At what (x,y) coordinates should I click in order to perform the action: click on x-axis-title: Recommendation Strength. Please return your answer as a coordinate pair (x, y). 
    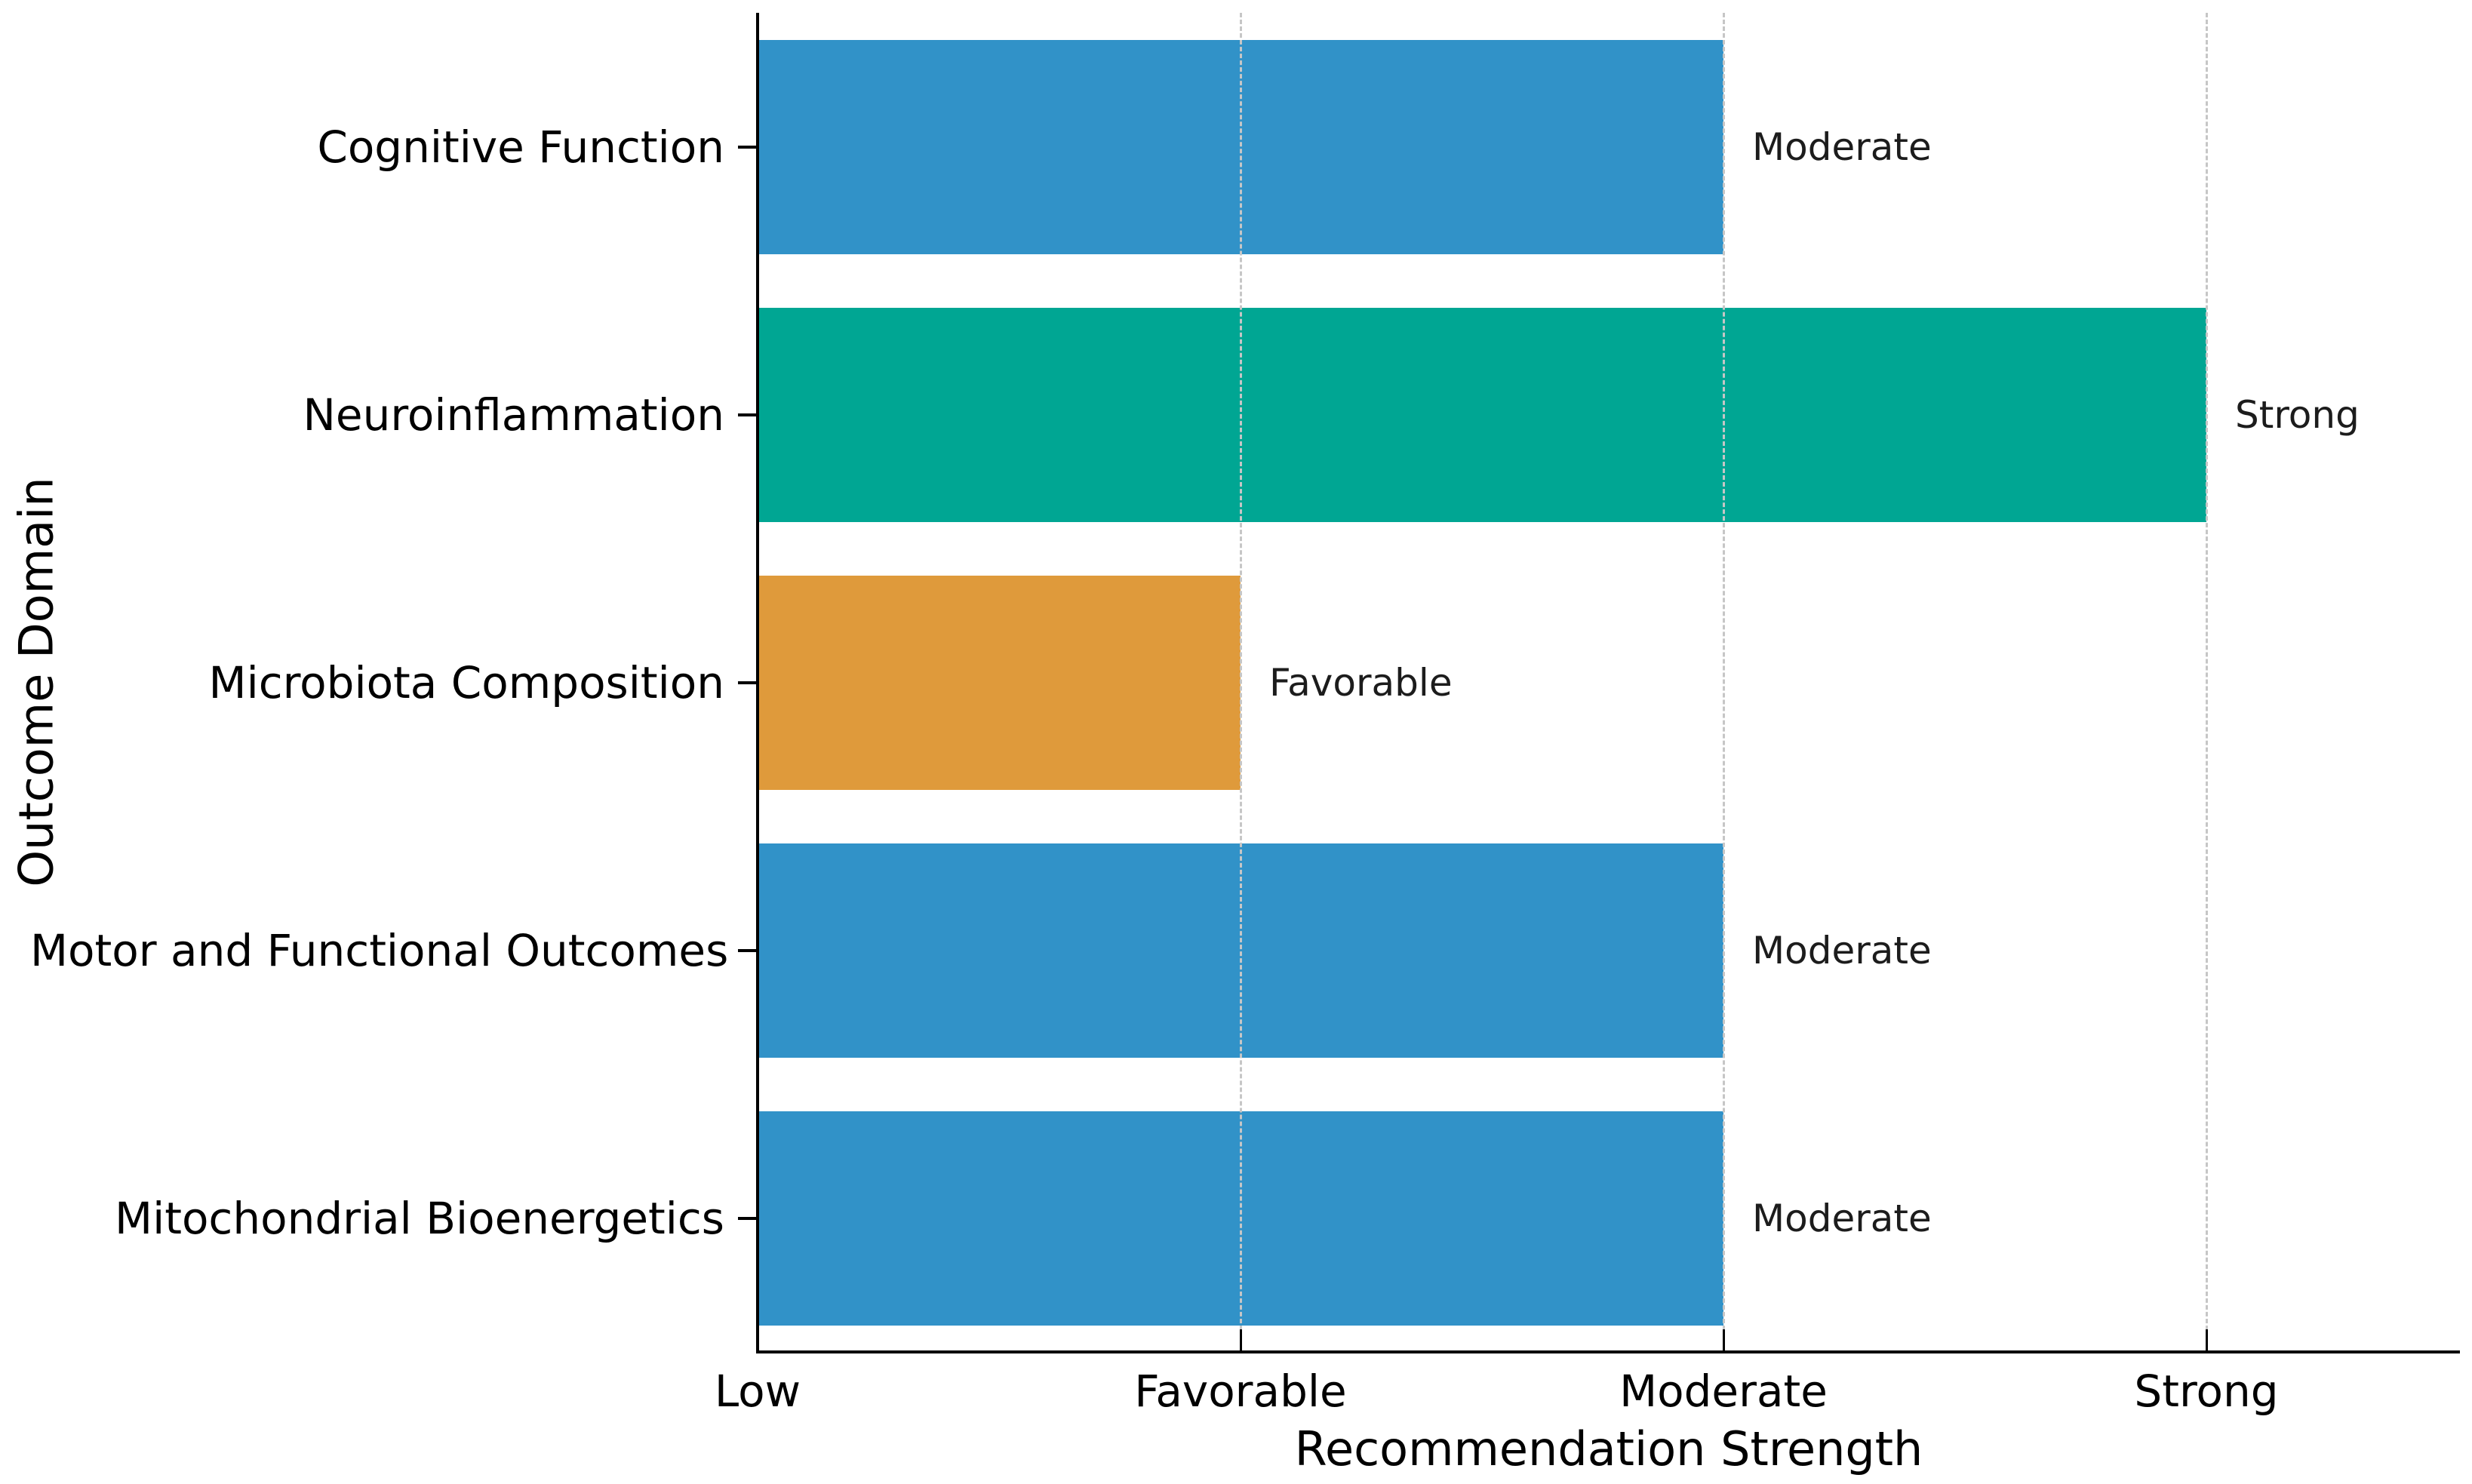
    Looking at the image, I should click on (1609, 1448).